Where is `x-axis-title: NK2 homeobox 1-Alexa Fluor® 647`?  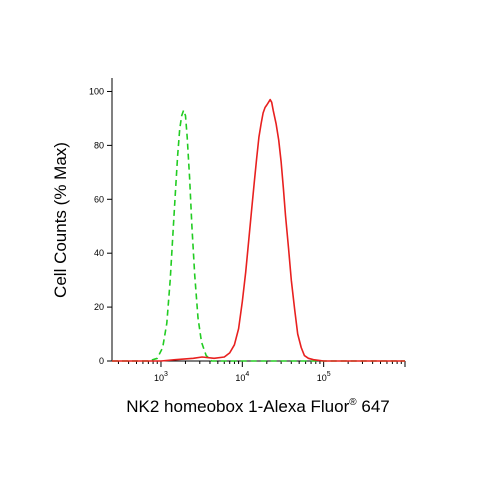
x-axis-title: NK2 homeobox 1-Alexa Fluor® 647 is located at coordinates (257, 406).